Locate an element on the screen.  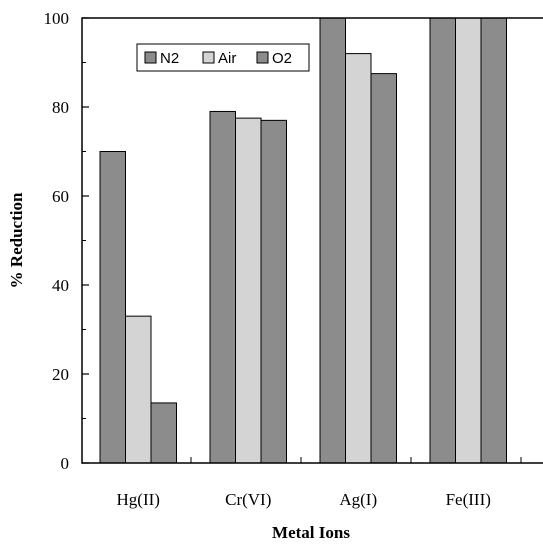
legend-swatch-air is located at coordinates (208, 57).